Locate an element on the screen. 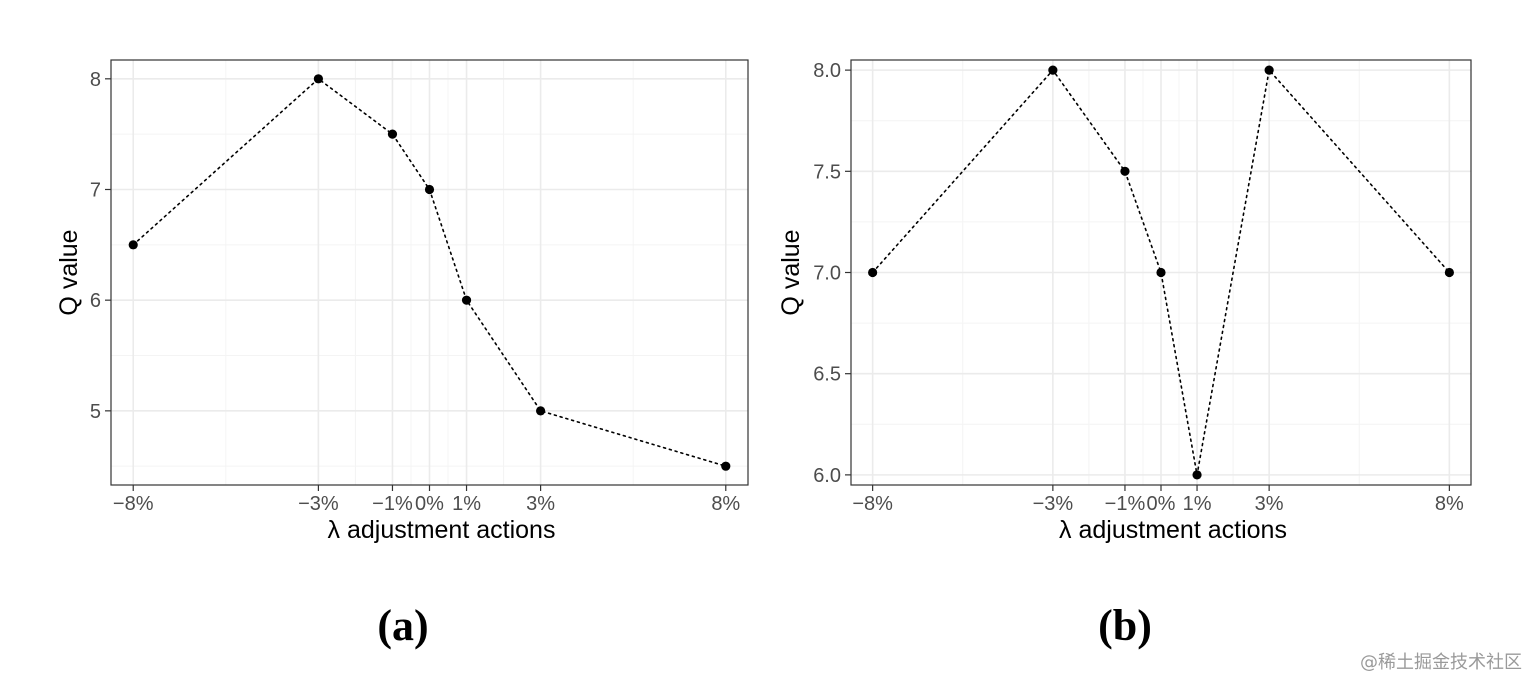  y-tick-label: 6.0 is located at coordinates (827, 476).